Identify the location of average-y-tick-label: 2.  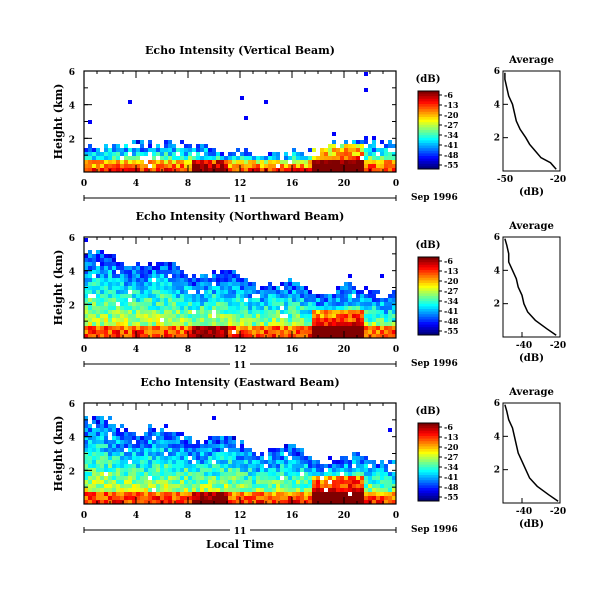
(497, 139).